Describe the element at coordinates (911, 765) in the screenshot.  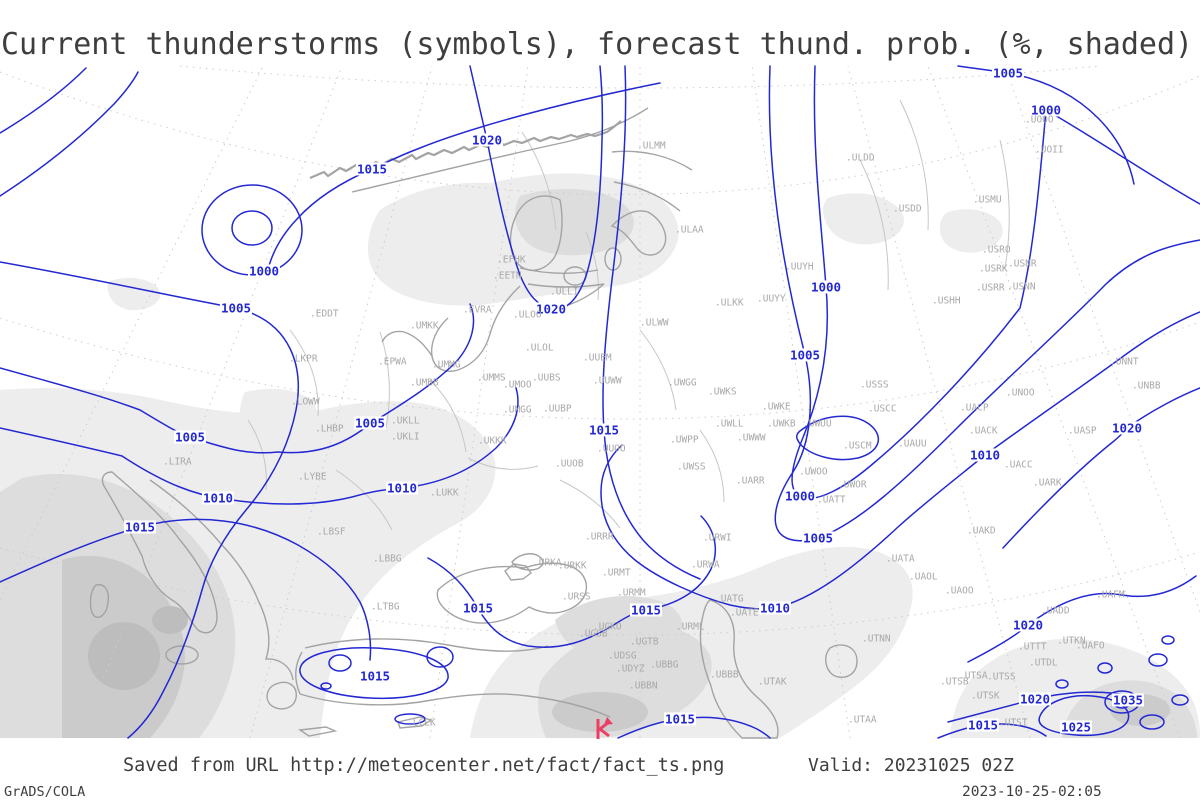
I see `valid-time-text: Valid: 20231025 02Z` at that location.